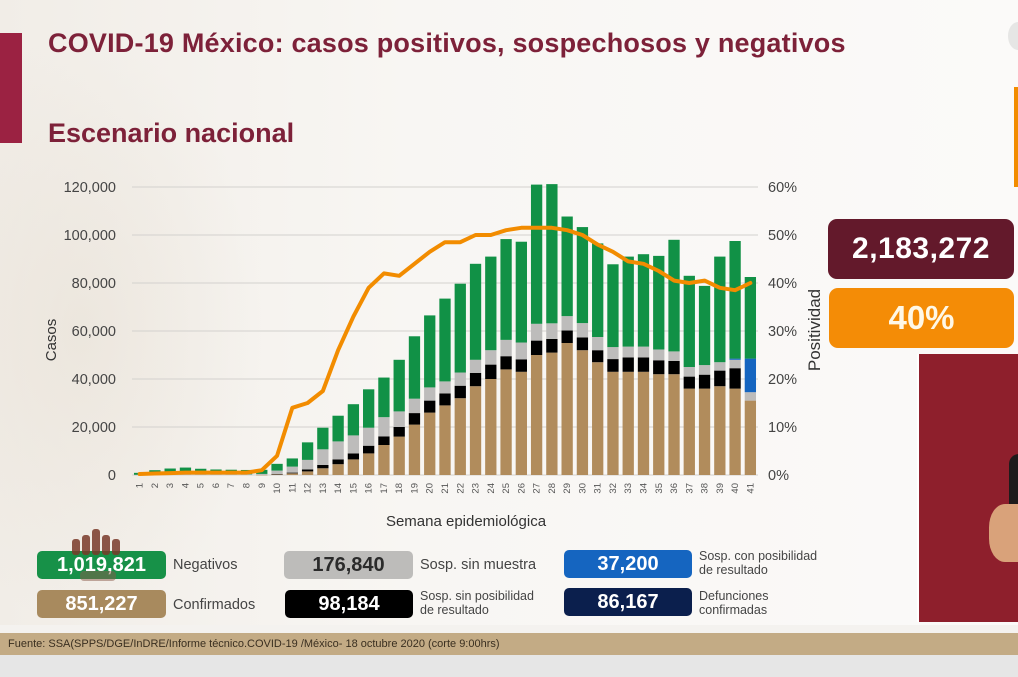 Image resolution: width=1018 pixels, height=677 pixels. I want to click on legend-sin-posibilidad-label: Sosp. sin posibilidad de resultado, so click(477, 603).